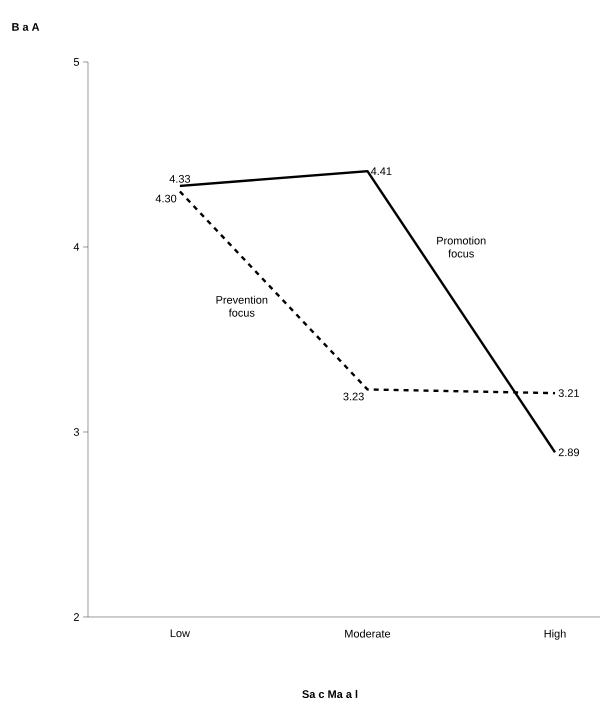  I want to click on y-tick-label: 2, so click(76, 617).